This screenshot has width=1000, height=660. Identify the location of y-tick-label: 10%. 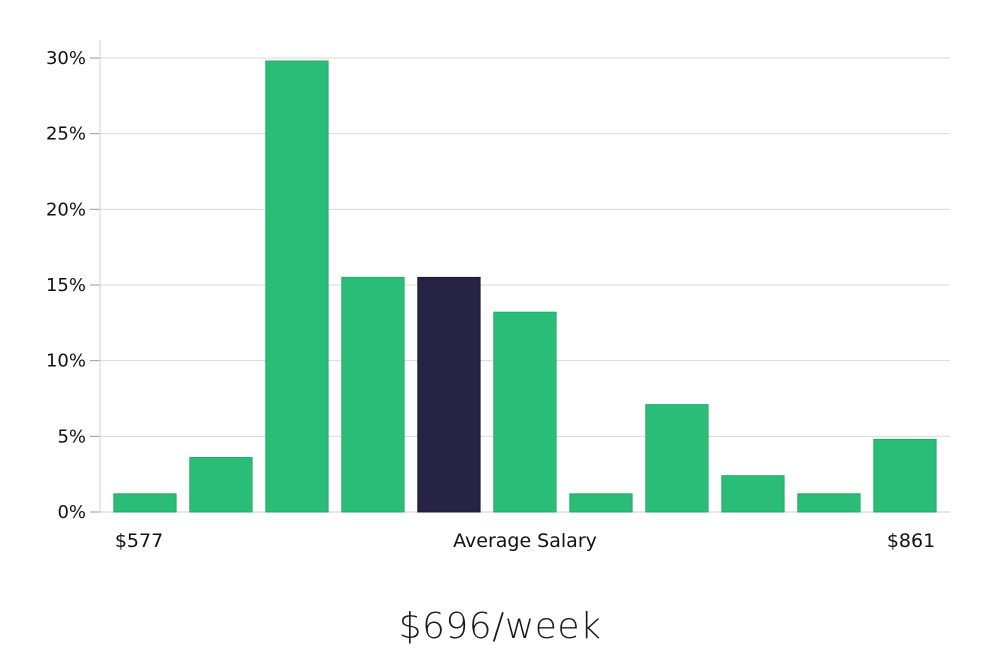
(66, 361).